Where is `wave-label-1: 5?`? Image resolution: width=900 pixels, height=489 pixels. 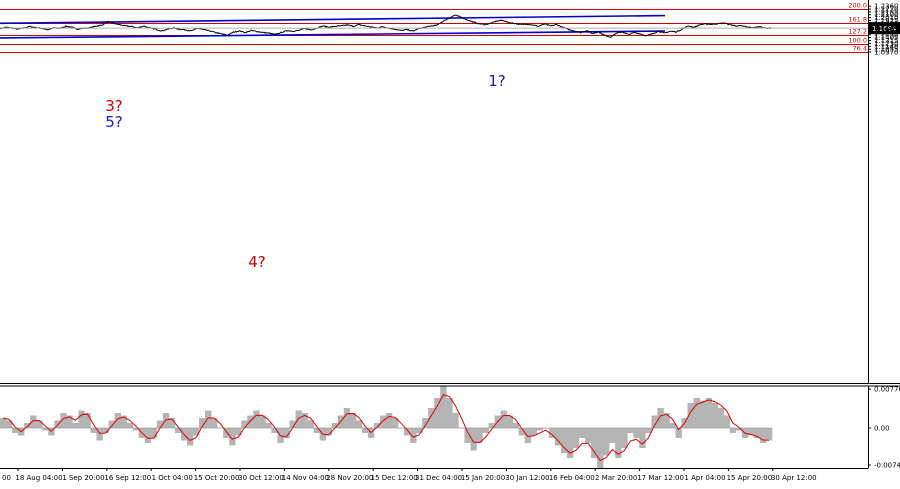 wave-label-1: 5? is located at coordinates (114, 122).